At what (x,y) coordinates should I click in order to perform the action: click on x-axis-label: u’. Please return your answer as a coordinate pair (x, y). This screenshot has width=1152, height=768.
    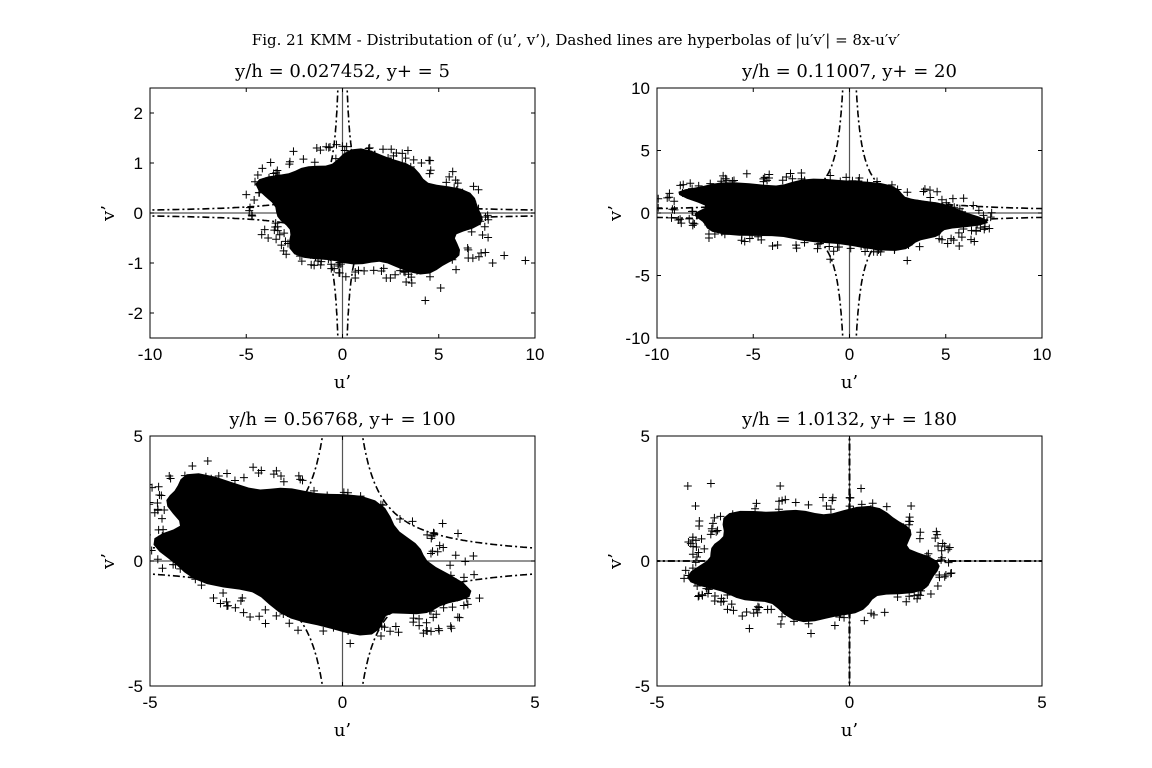
    Looking at the image, I should click on (849, 382).